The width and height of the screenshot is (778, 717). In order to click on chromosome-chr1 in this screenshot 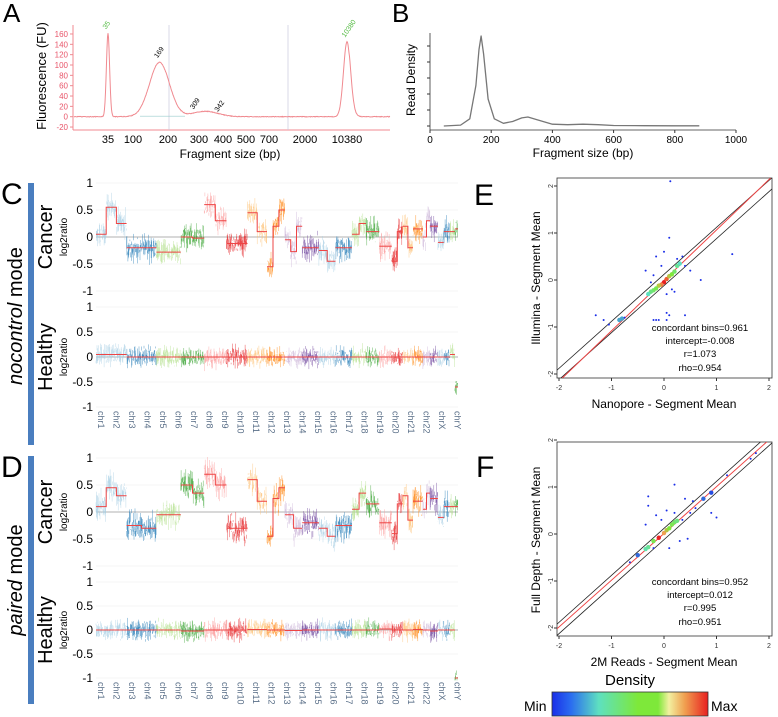, I will do `click(111, 219)`.